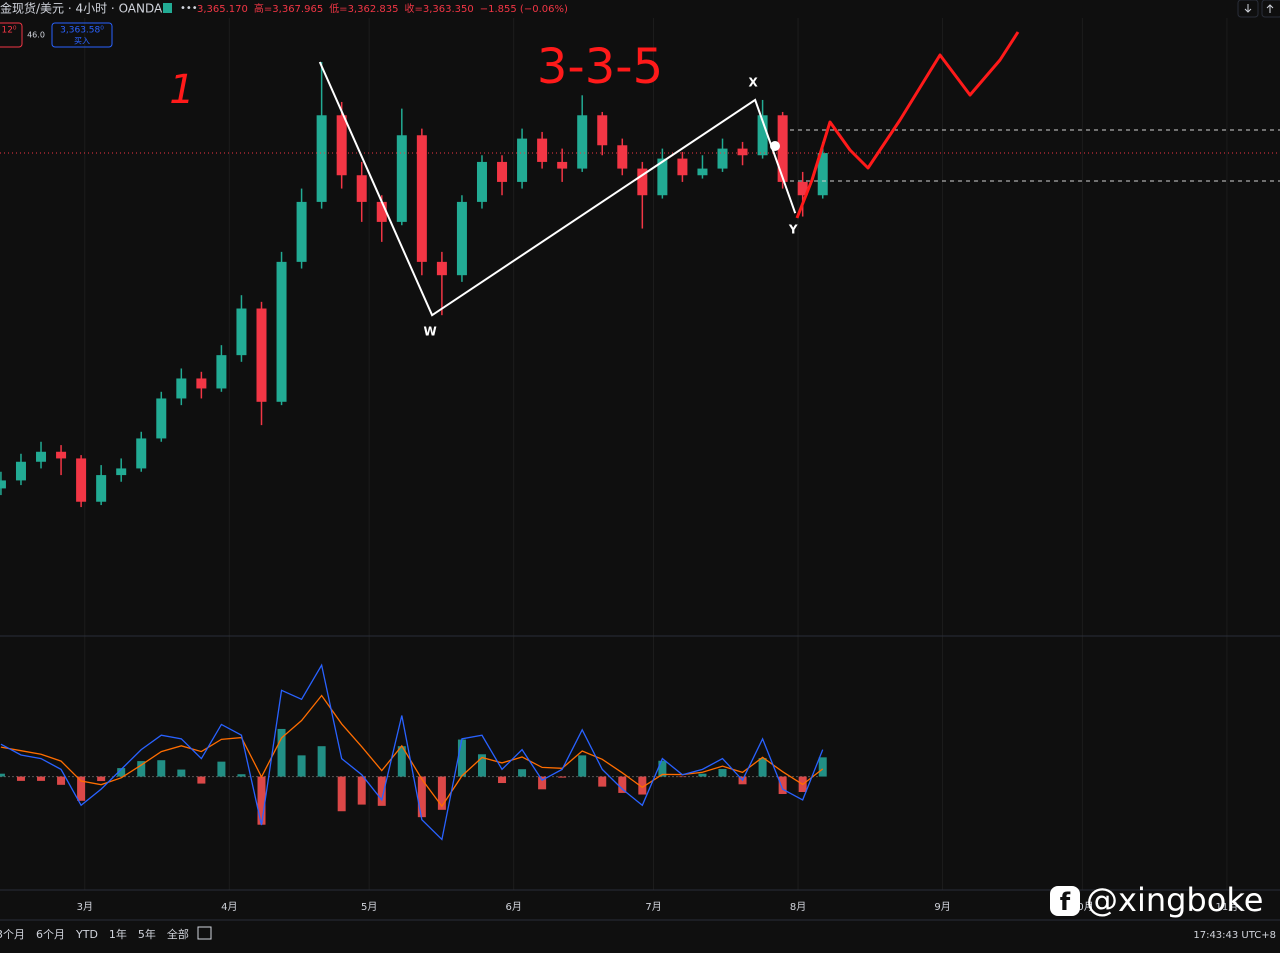 This screenshot has height=953, width=1280. What do you see at coordinates (178, 934) in the screenshot?
I see `range-button: 全部` at bounding box center [178, 934].